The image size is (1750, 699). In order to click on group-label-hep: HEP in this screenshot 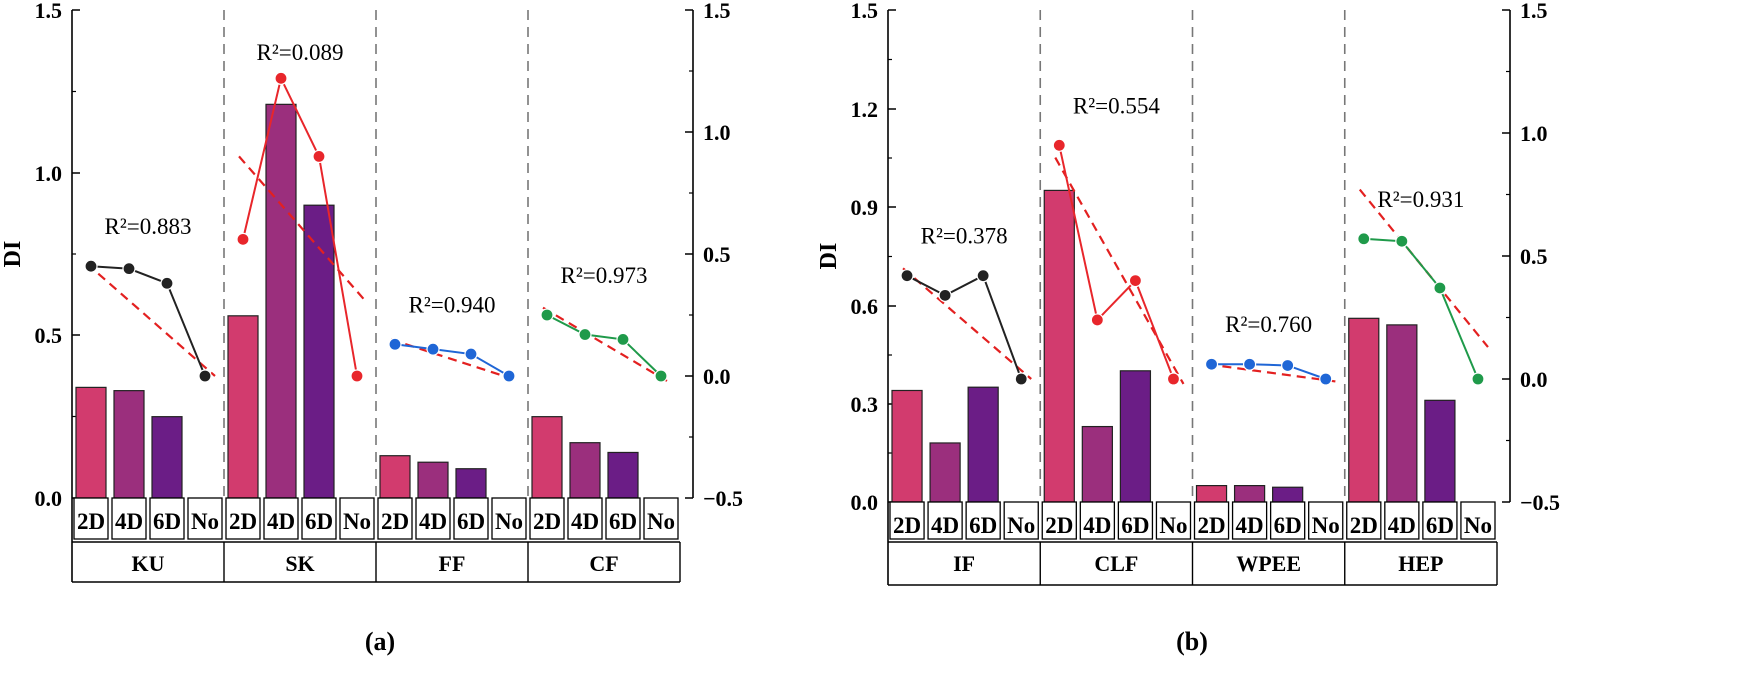, I will do `click(1420, 563)`.